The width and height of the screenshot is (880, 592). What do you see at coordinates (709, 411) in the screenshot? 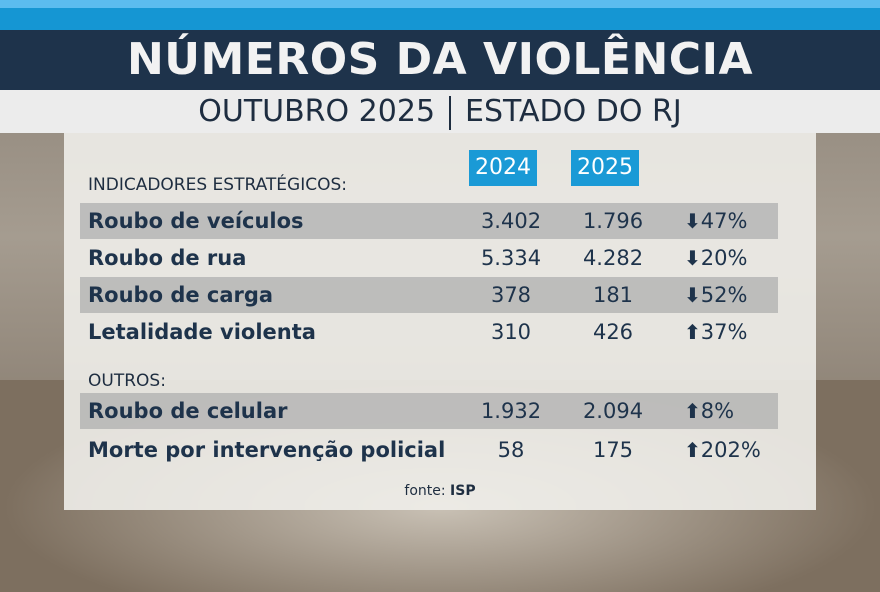
I see `change: ⬆8%` at bounding box center [709, 411].